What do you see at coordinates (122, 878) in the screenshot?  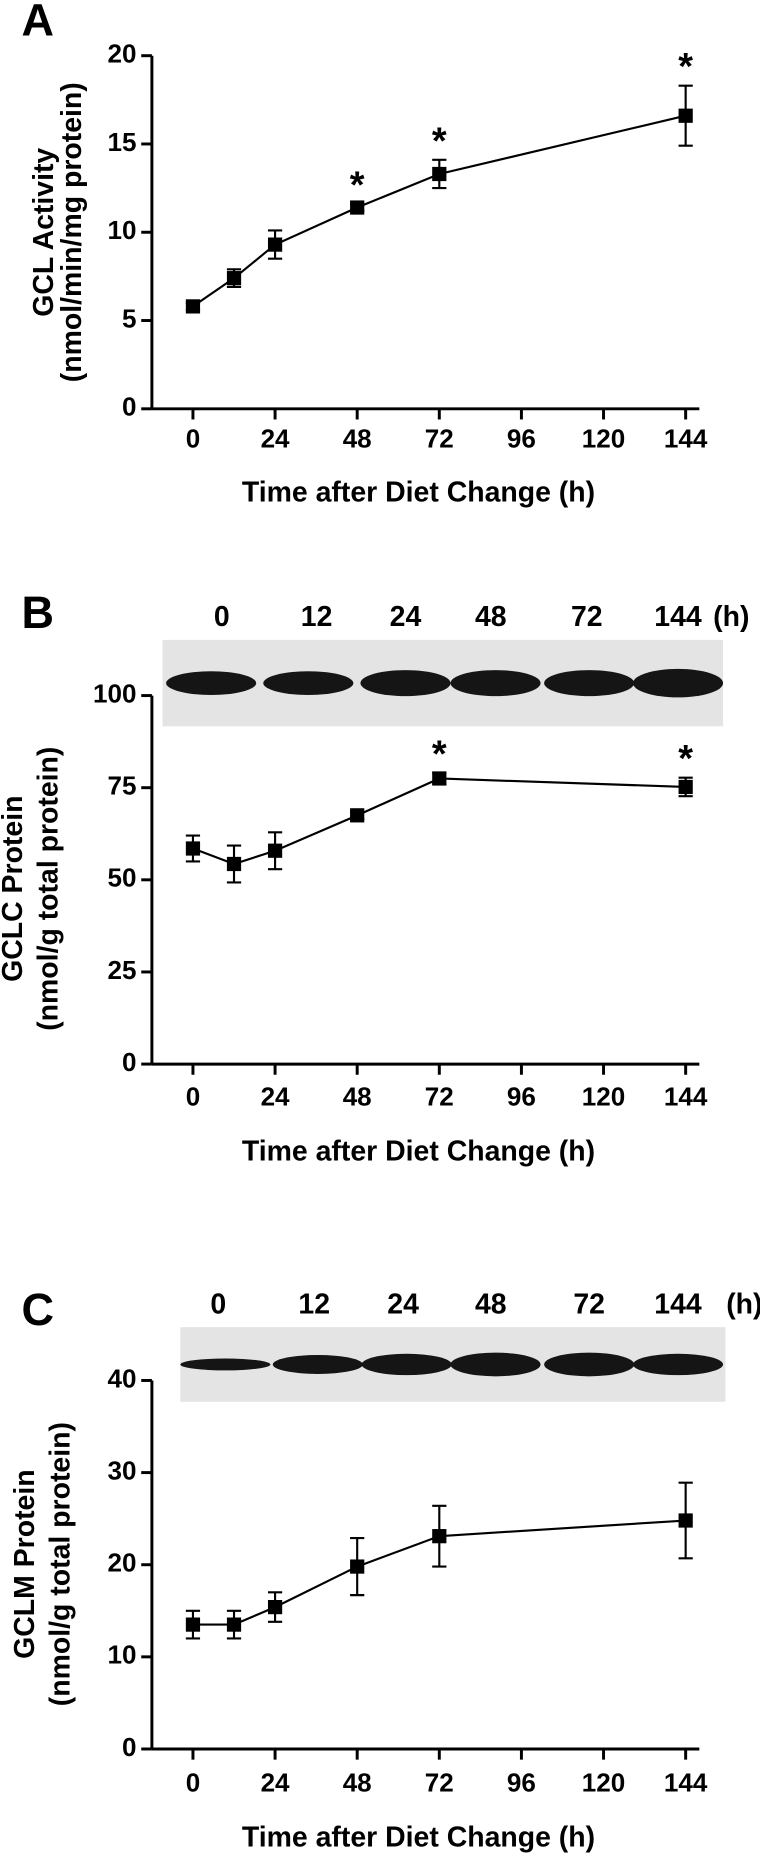 I see `y-tick-label: 50` at bounding box center [122, 878].